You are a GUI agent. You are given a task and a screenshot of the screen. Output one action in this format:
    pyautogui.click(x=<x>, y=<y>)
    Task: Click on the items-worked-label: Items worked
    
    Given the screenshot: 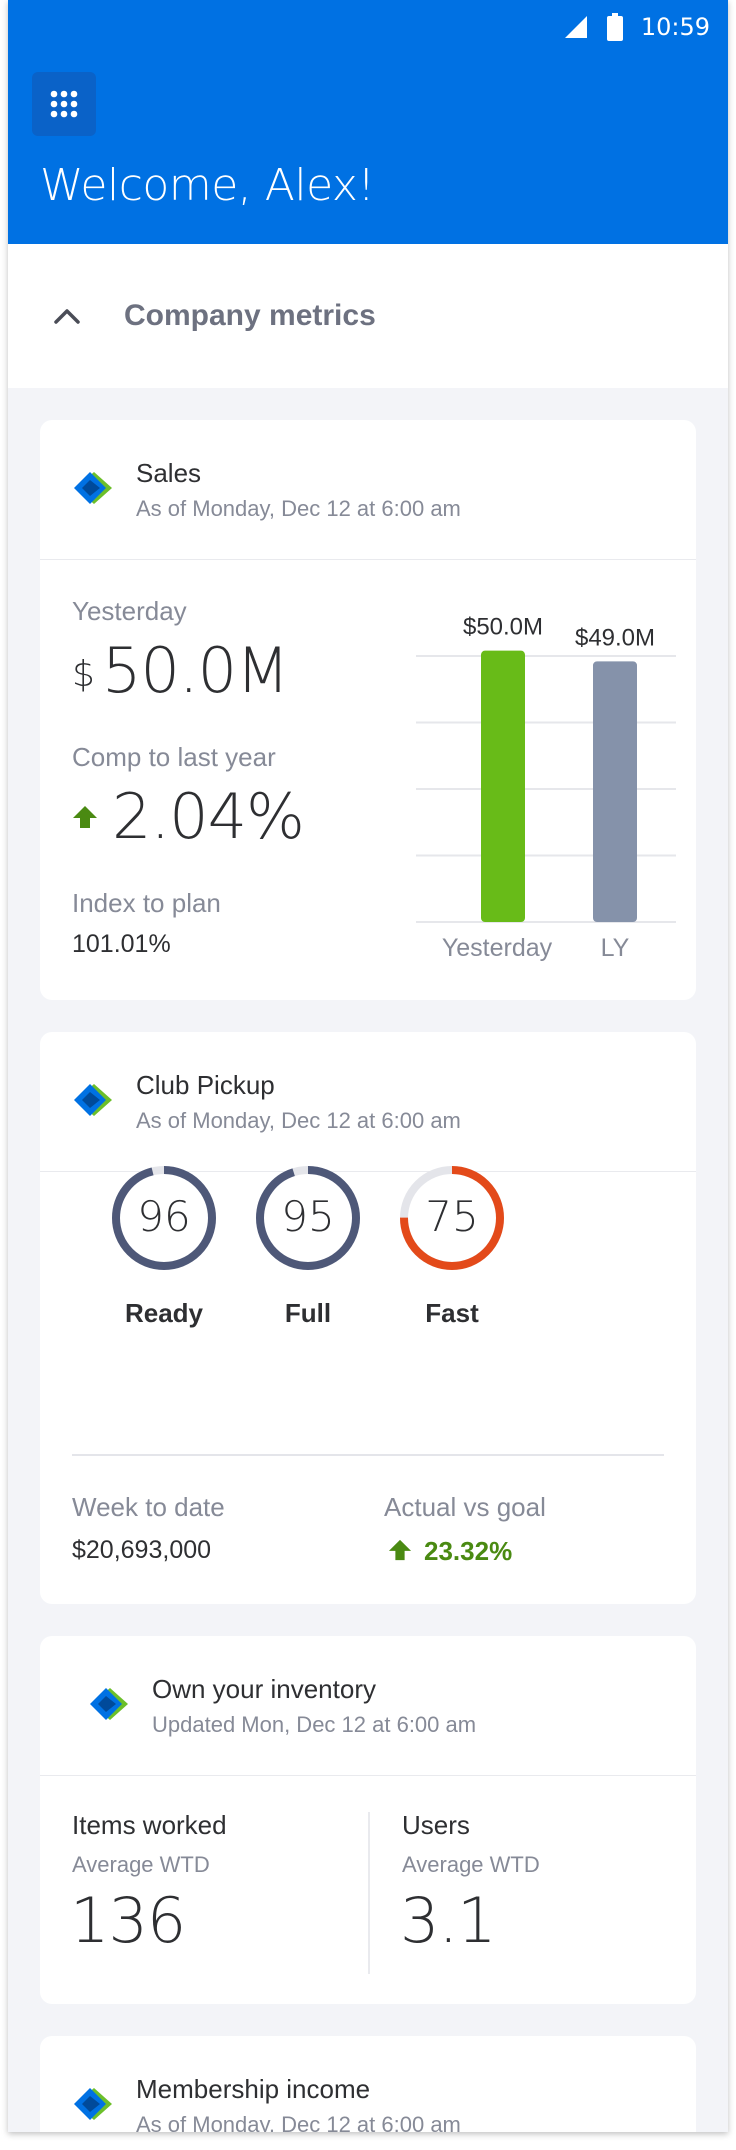 What is the action you would take?
    pyautogui.click(x=149, y=1825)
    